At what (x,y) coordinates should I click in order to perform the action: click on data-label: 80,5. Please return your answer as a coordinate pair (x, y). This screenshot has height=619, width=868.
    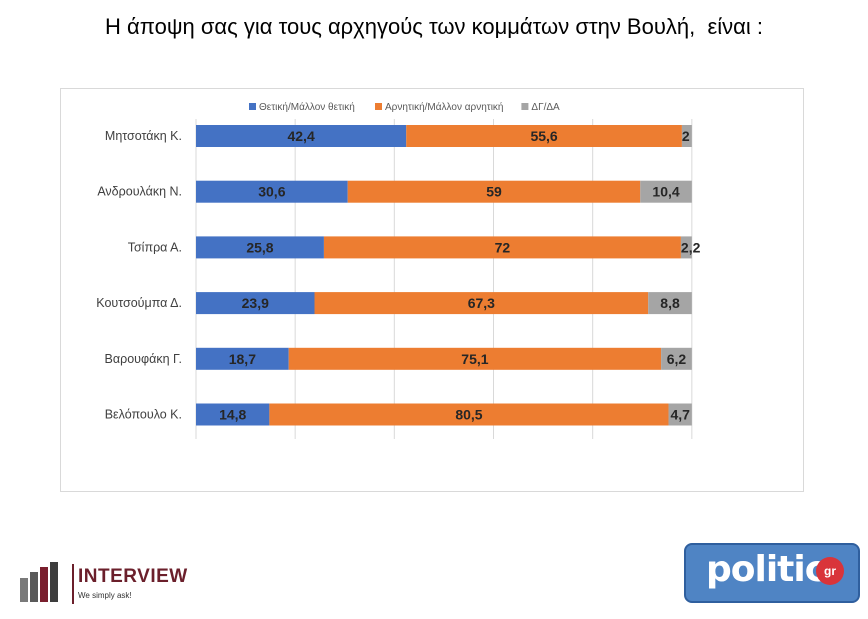
    Looking at the image, I should click on (468, 415).